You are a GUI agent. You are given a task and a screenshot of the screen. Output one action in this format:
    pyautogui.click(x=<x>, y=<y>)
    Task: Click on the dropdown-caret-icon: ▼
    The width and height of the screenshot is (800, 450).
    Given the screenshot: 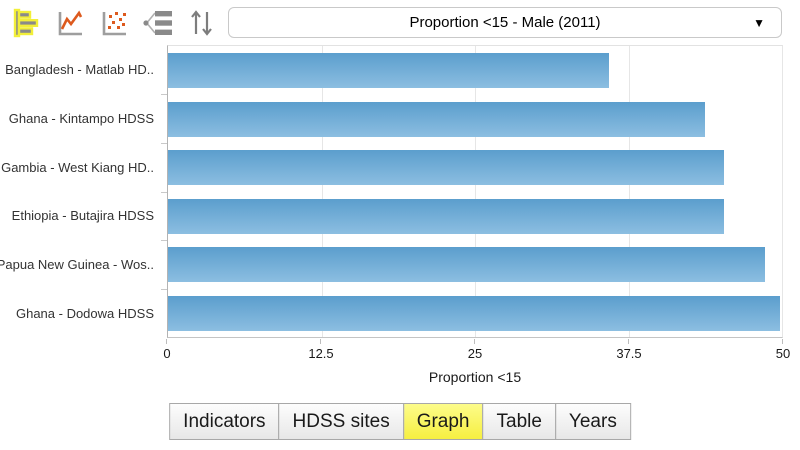 What is the action you would take?
    pyautogui.click(x=759, y=22)
    